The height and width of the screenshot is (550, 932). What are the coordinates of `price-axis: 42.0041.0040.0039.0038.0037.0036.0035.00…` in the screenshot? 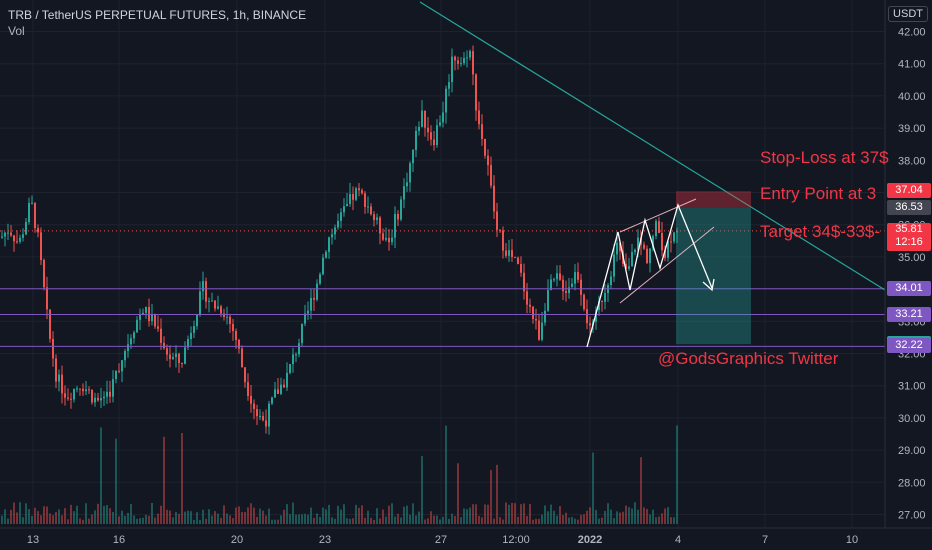 It's located at (908, 275).